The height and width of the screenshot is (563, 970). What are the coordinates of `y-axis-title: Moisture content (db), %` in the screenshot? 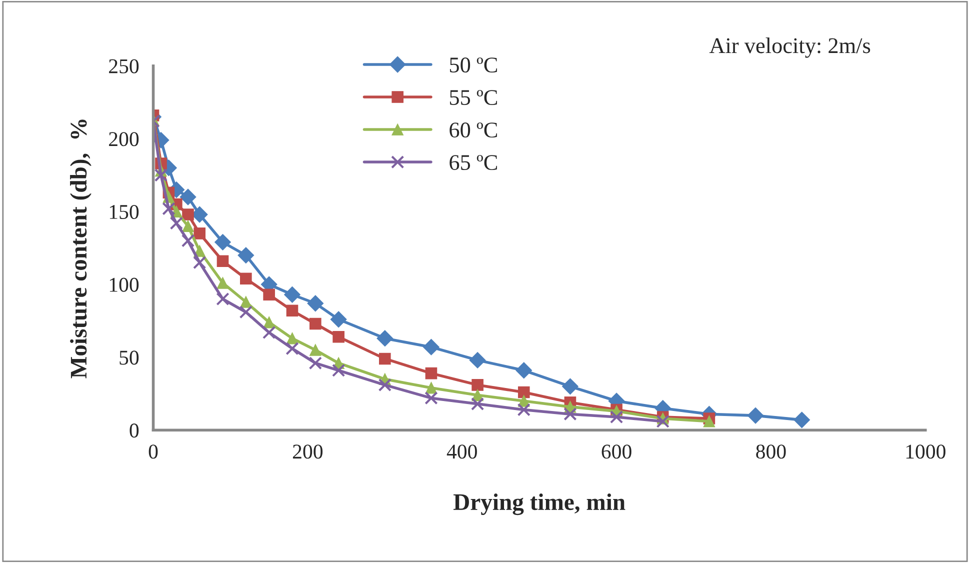 It's located at (81, 249).